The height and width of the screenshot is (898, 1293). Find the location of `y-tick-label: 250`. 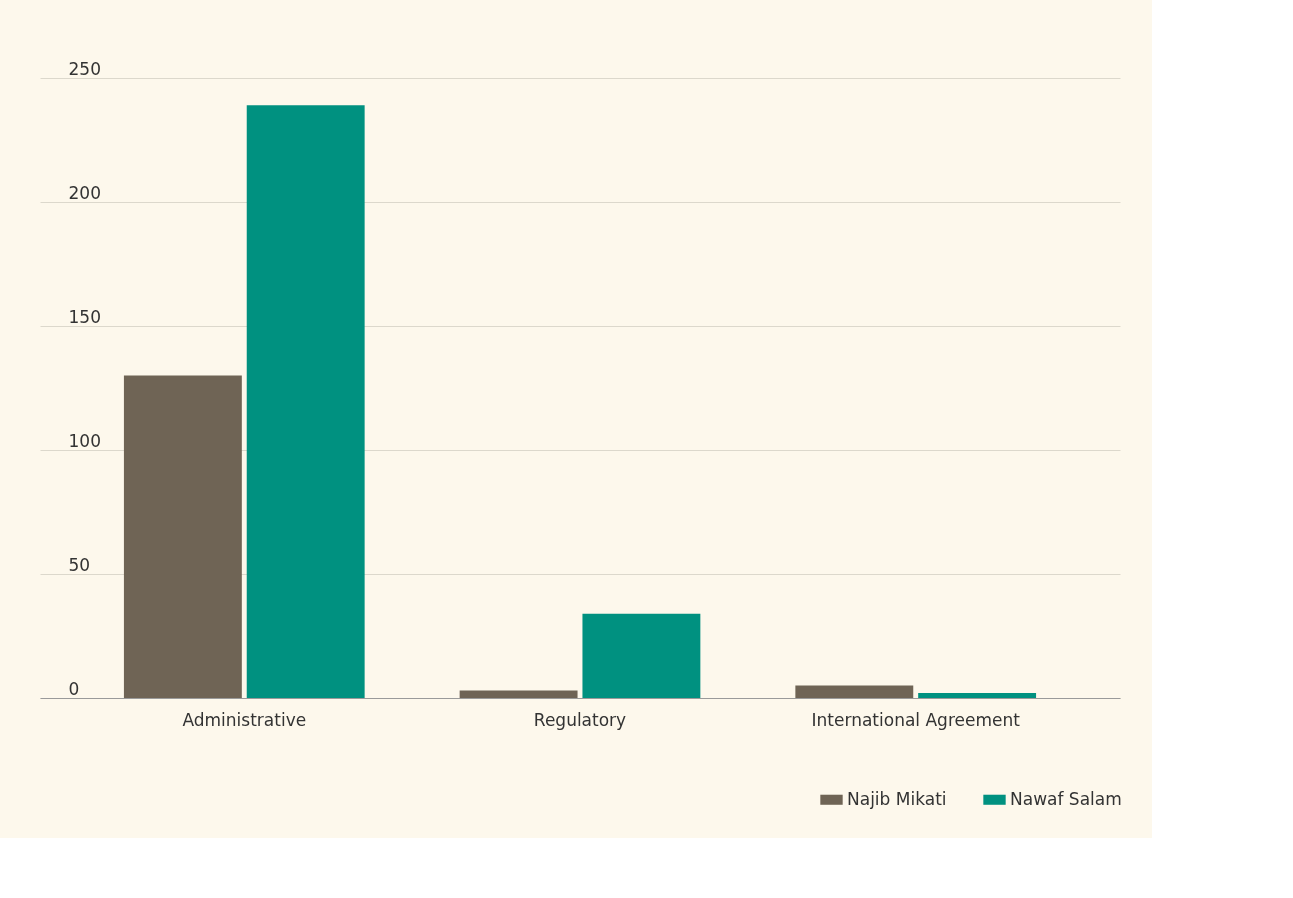

y-tick-label: 250 is located at coordinates (84, 68).